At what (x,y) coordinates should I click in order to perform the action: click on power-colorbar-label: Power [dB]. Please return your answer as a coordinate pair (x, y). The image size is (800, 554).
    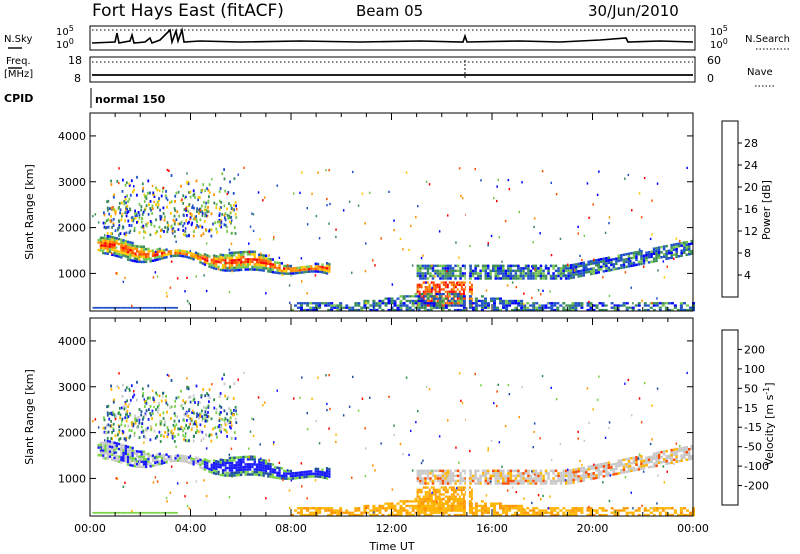
    Looking at the image, I should click on (766, 210).